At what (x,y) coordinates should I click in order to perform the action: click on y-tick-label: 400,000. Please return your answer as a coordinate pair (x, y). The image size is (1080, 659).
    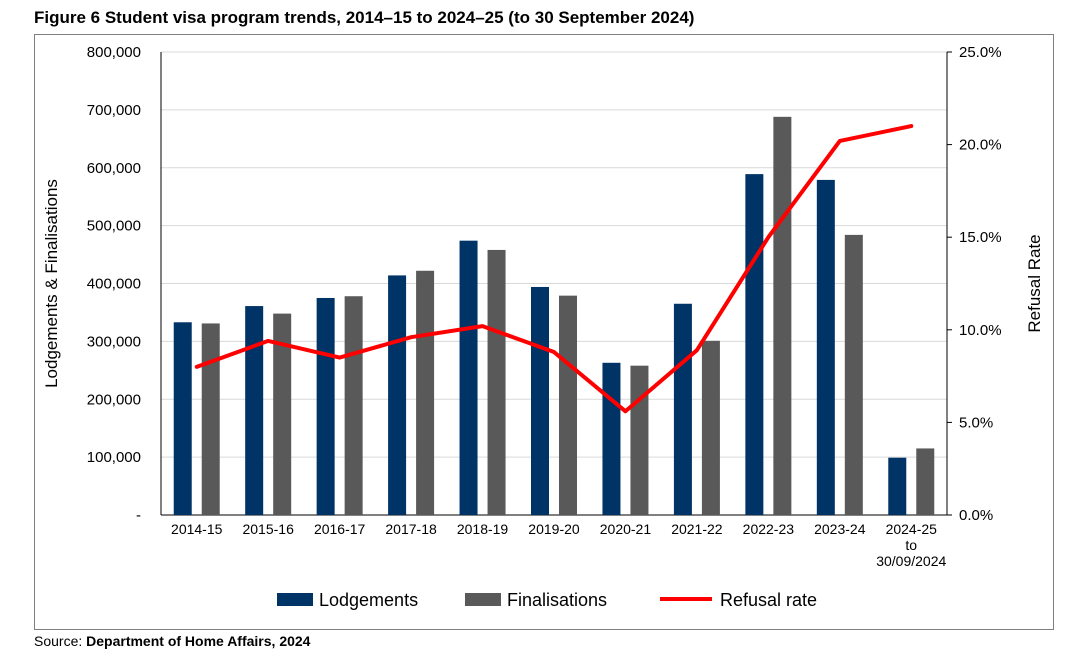
    Looking at the image, I should click on (114, 284).